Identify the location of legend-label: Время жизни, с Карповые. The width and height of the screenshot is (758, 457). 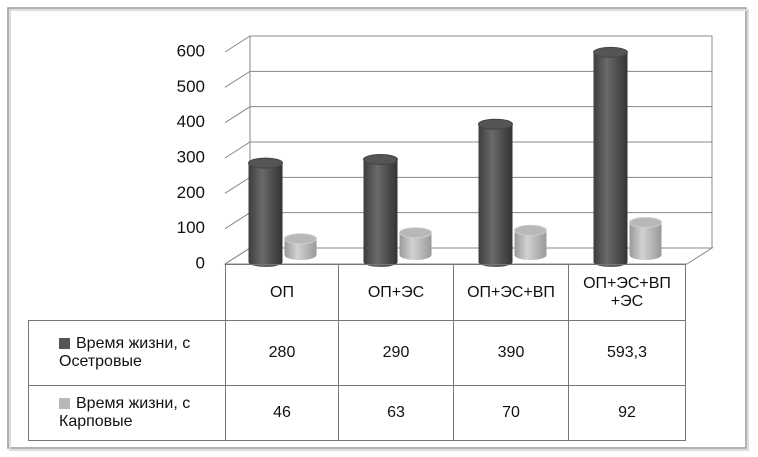
(125, 412).